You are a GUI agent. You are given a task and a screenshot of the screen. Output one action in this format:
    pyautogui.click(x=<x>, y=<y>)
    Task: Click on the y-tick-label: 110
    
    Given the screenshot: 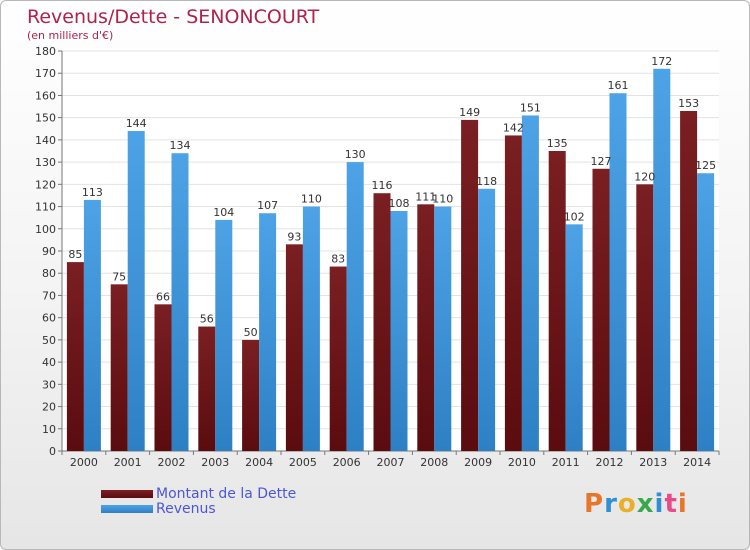 What is the action you would take?
    pyautogui.click(x=45, y=207)
    